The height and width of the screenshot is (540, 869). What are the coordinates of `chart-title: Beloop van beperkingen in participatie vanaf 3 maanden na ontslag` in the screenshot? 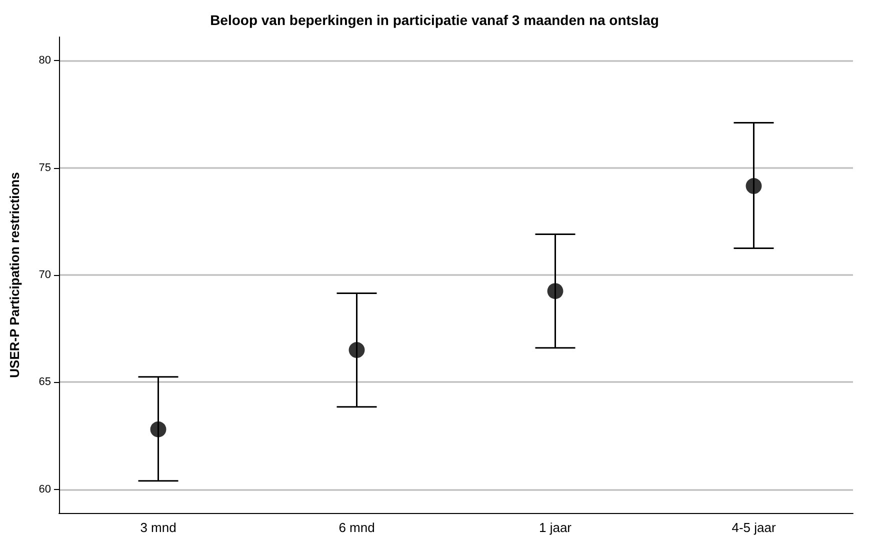 It's located at (434, 20).